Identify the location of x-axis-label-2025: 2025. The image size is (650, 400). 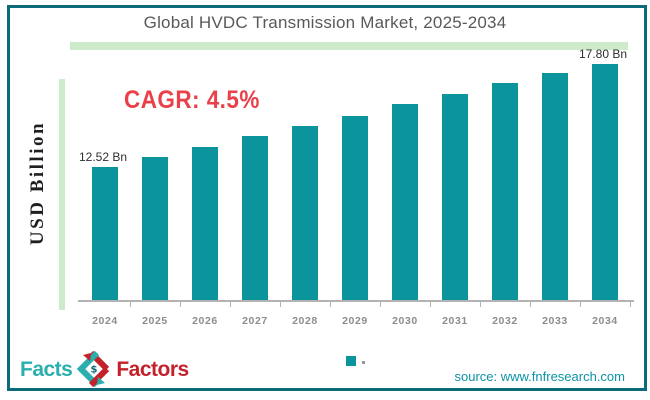
(155, 321).